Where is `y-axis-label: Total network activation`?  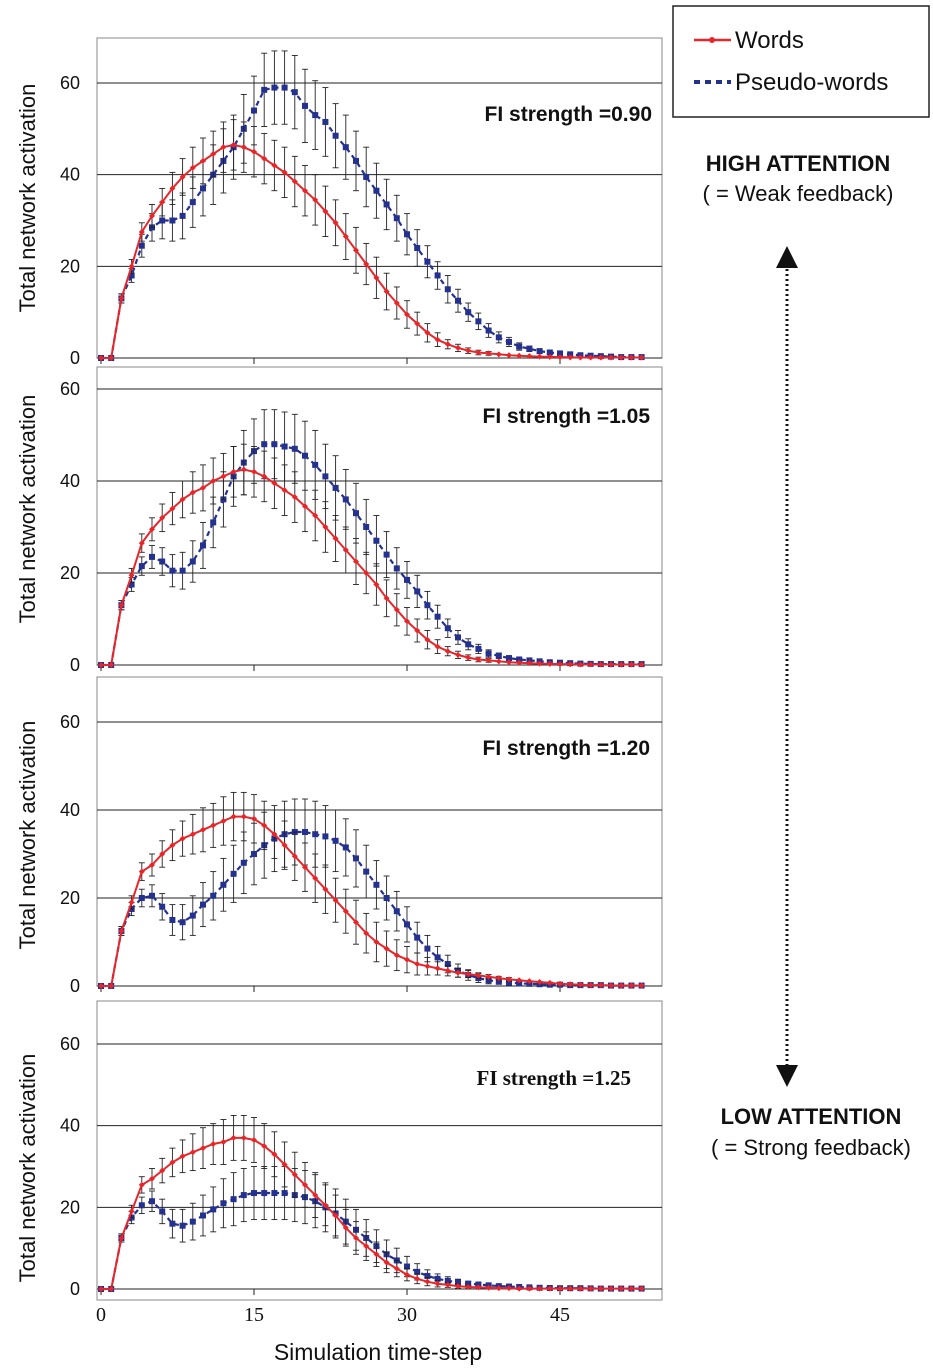
y-axis-label: Total network activation is located at coordinates (27, 198).